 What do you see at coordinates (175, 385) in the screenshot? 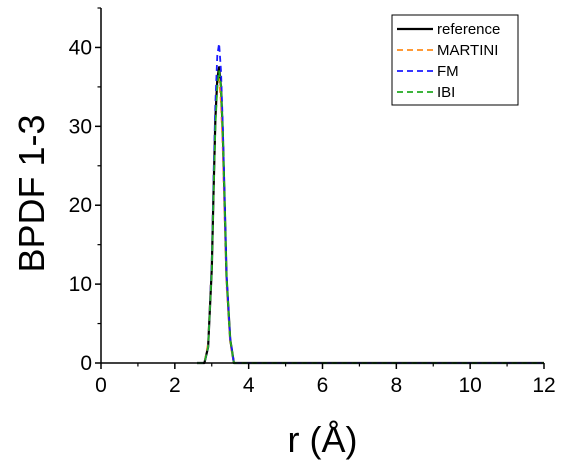
I see `x-tick-label: 2` at bounding box center [175, 385].